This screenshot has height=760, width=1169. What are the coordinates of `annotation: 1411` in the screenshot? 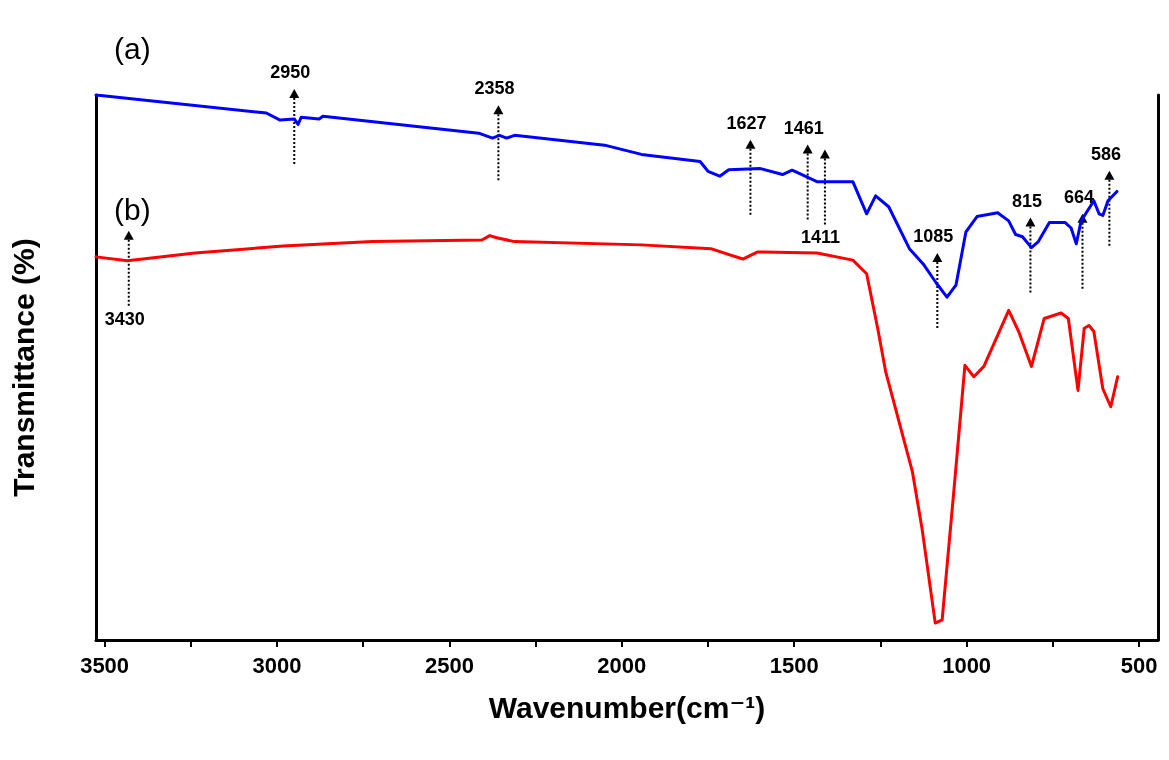 It's located at (820, 237).